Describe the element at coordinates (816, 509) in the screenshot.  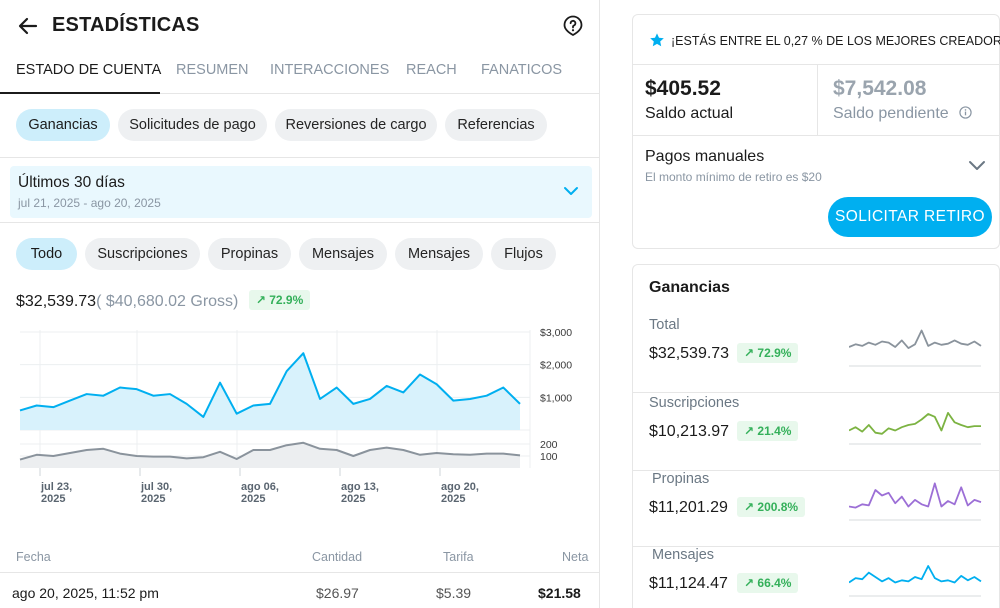
I see `earnings-item-tips: Propinas $11,201.29 ↗ 200.8%` at that location.